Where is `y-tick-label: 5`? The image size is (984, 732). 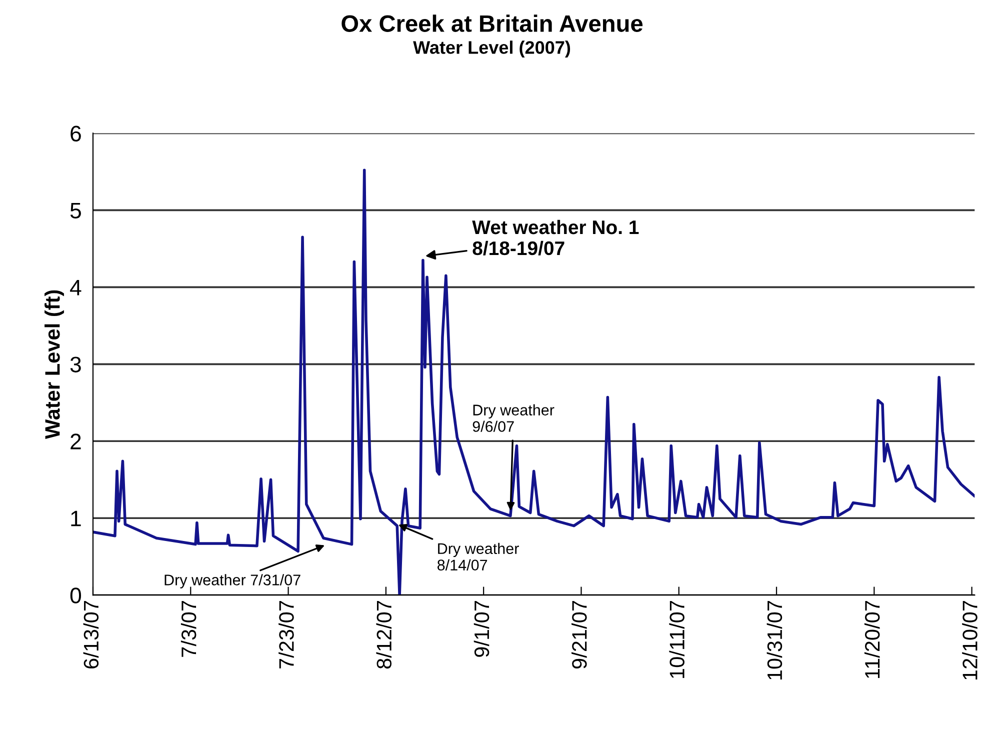
y-tick-label: 5 is located at coordinates (75, 210).